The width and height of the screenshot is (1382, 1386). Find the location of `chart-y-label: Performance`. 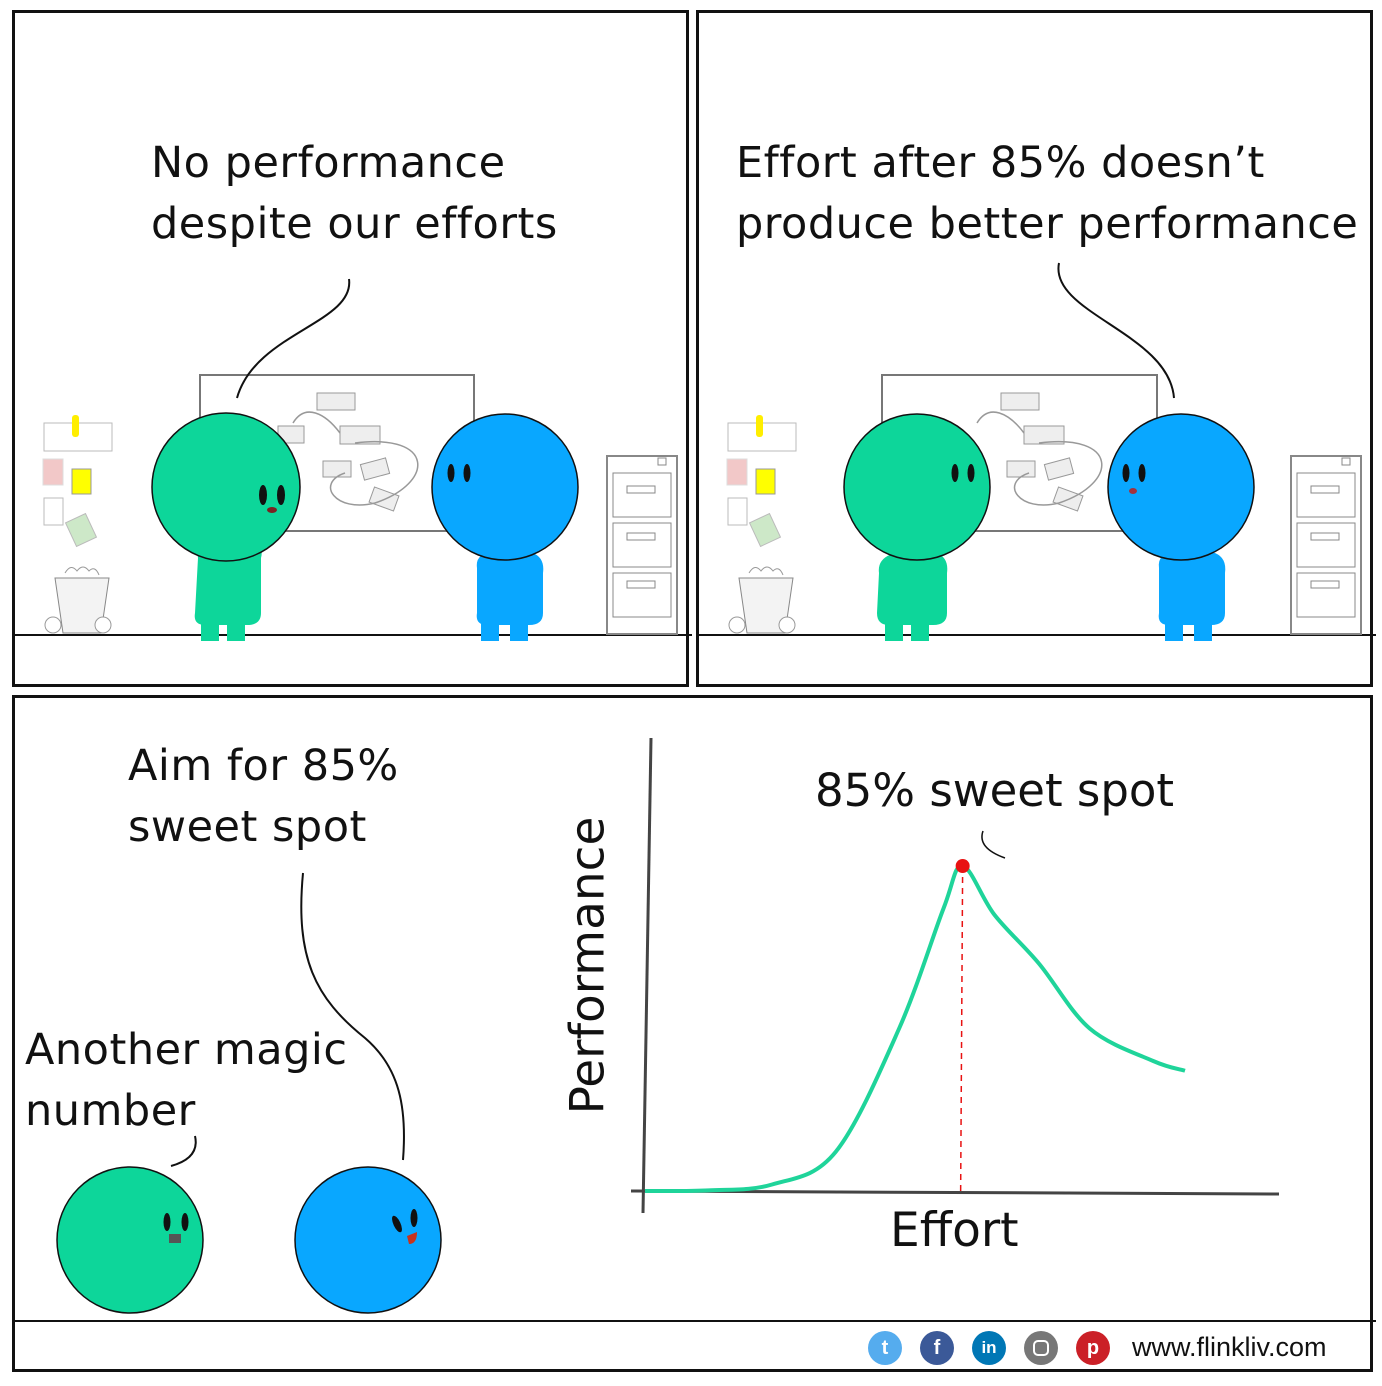

chart-y-label: Performance is located at coordinates (588, 965).